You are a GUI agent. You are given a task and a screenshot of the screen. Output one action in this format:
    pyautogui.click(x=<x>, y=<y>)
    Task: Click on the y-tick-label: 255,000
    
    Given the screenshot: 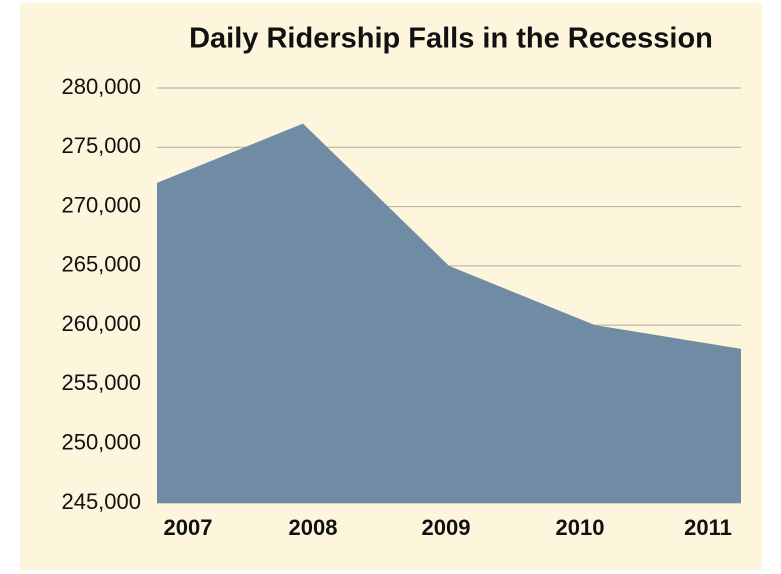 What is the action you would take?
    pyautogui.click(x=101, y=382)
    